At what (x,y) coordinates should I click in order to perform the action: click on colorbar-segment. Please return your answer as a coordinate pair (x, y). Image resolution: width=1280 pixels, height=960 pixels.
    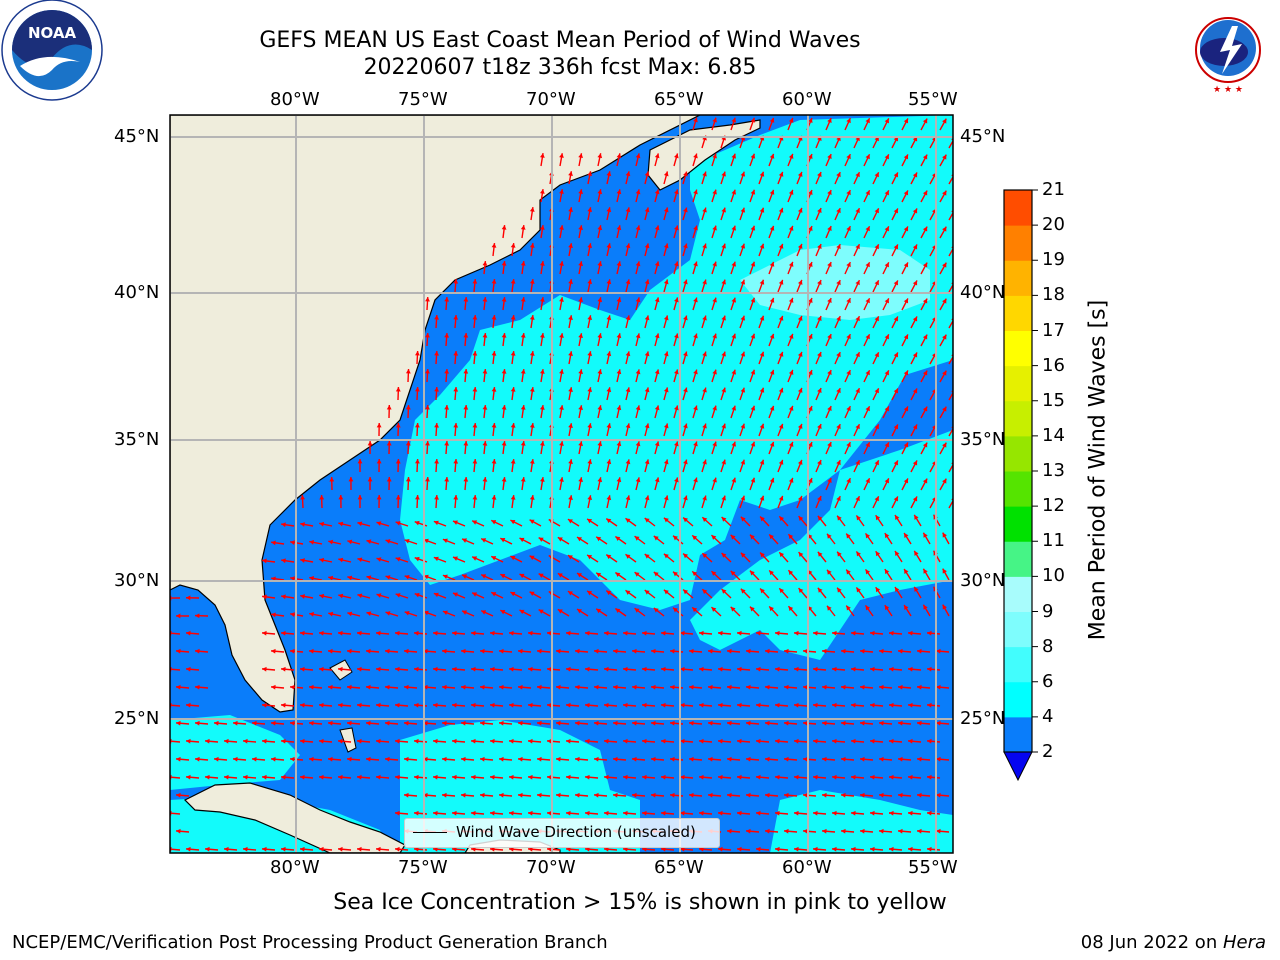
    Looking at the image, I should click on (1018, 348).